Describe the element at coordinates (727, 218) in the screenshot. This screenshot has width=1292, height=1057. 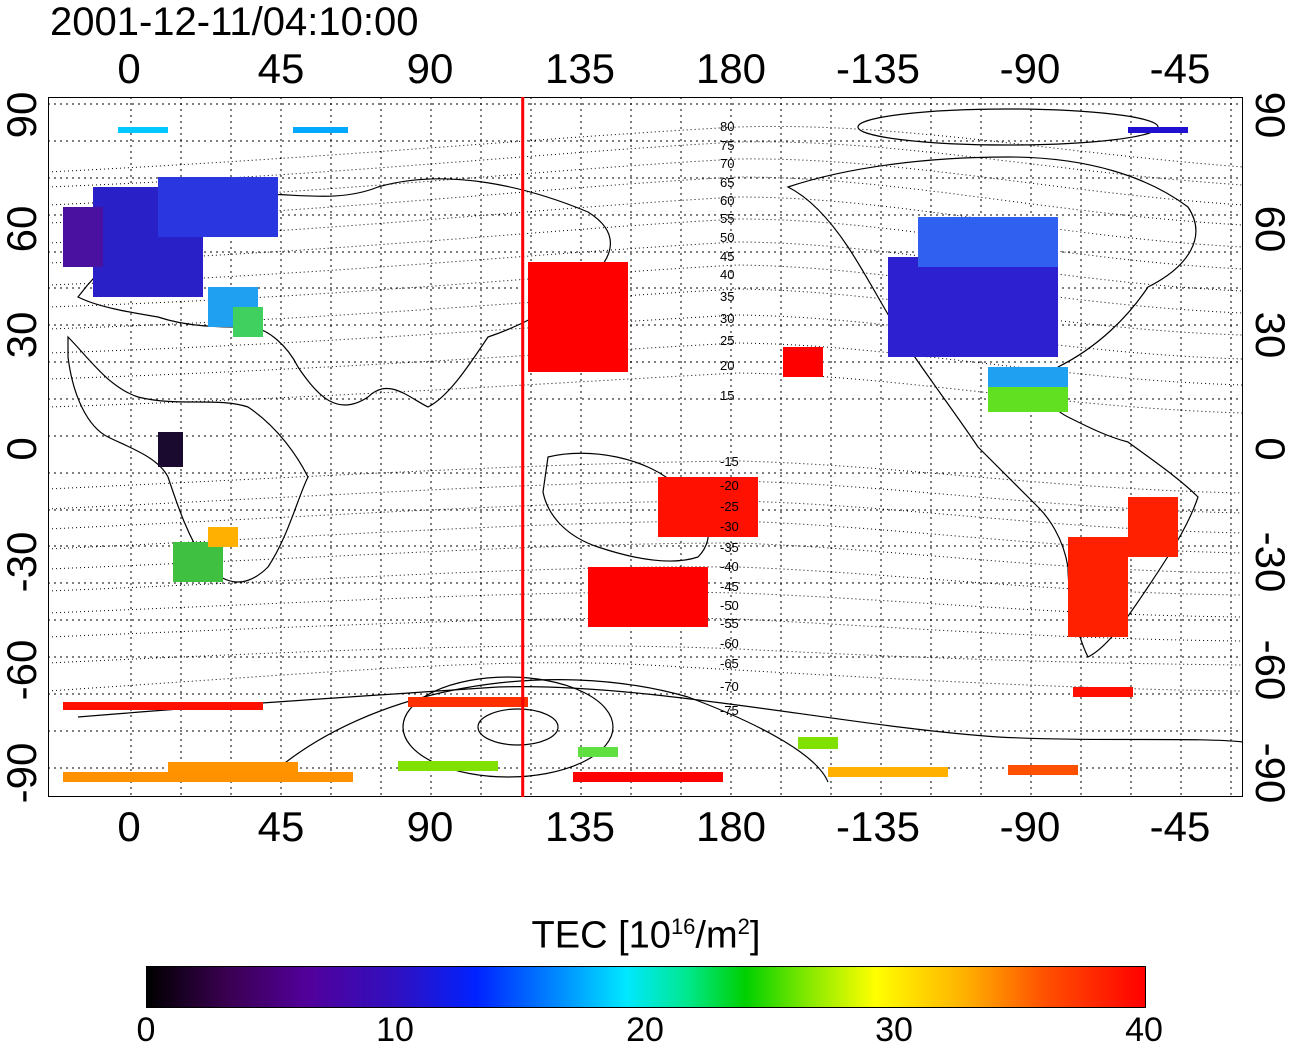
I see `contour-label: 55` at that location.